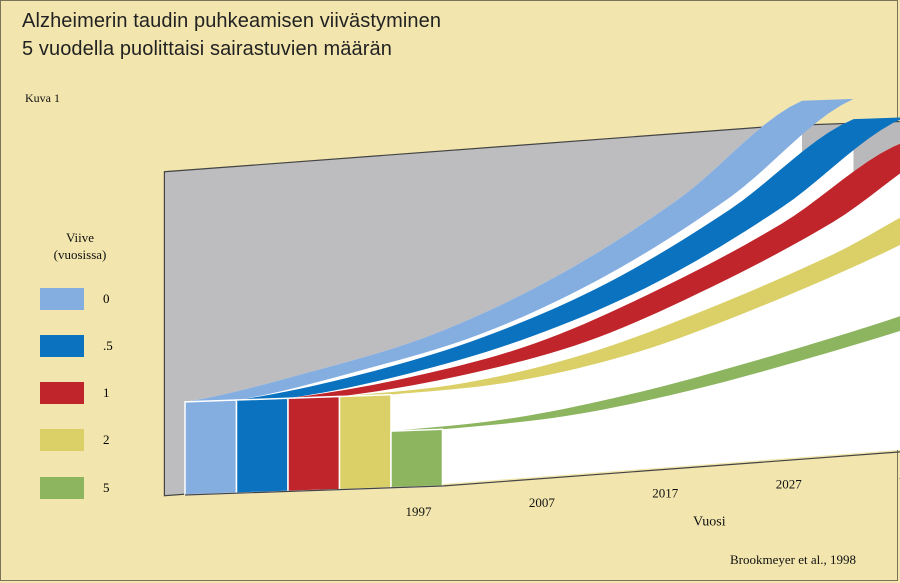 This screenshot has height=583, width=900. I want to click on legend-label: .5, so click(108, 345).